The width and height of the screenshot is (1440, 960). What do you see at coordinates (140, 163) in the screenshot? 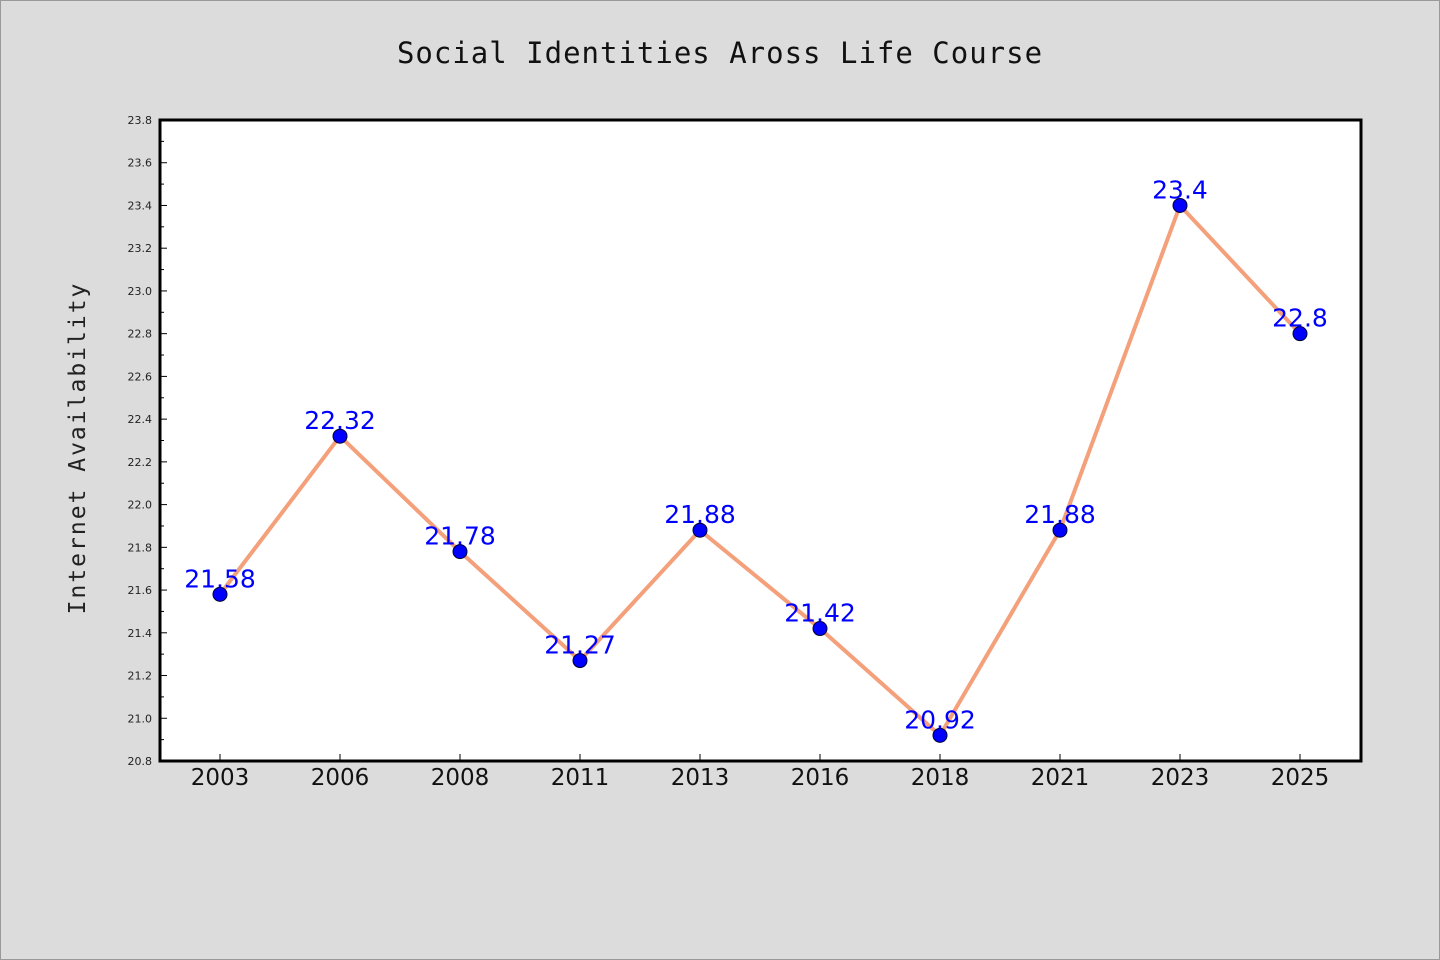
I see `y-tick-label: 23.6` at bounding box center [140, 163].